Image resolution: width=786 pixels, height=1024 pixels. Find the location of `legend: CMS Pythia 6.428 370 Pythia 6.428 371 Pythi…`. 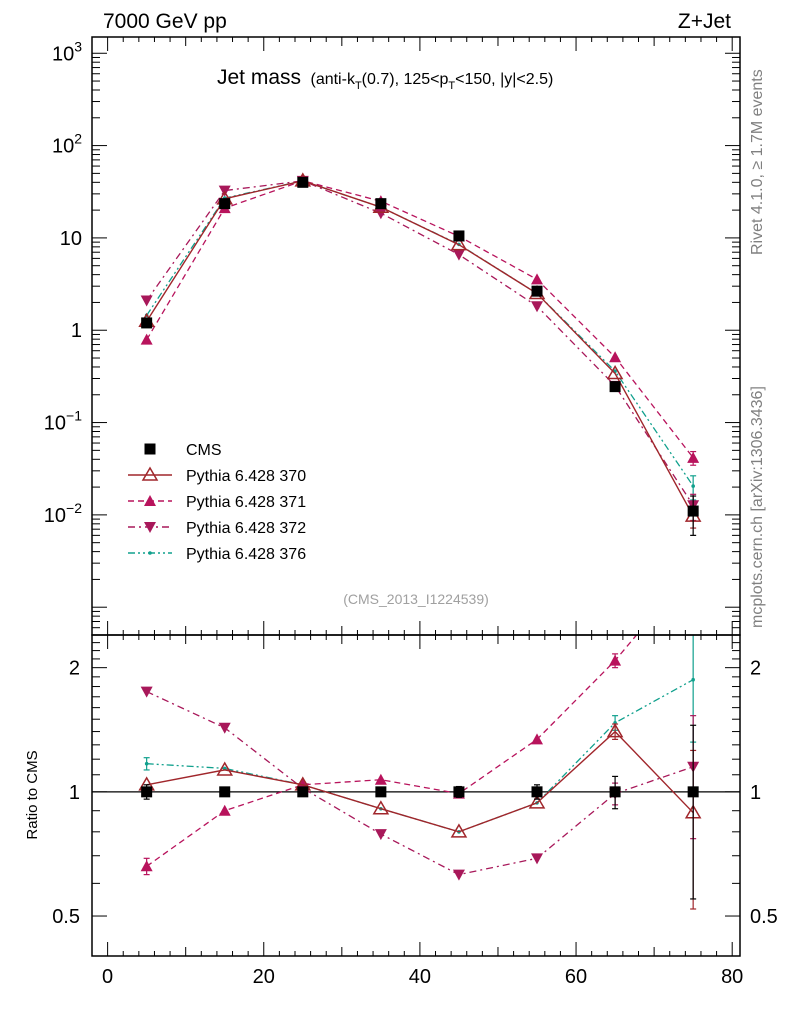

legend: CMS Pythia 6.428 370 Pythia 6.428 371 Pythi… is located at coordinates (217, 502).